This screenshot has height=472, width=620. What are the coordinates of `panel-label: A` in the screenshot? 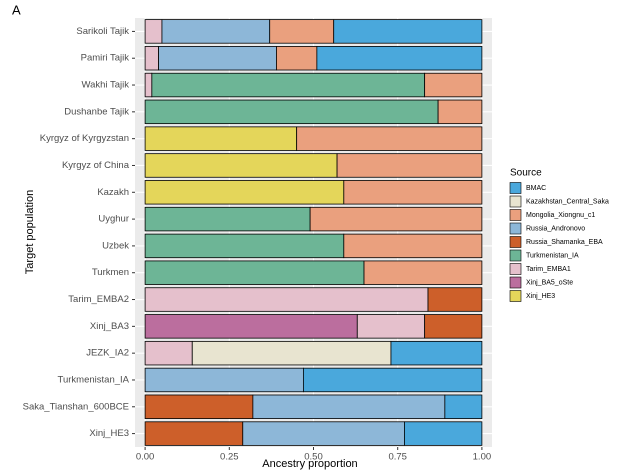 It's located at (16, 9).